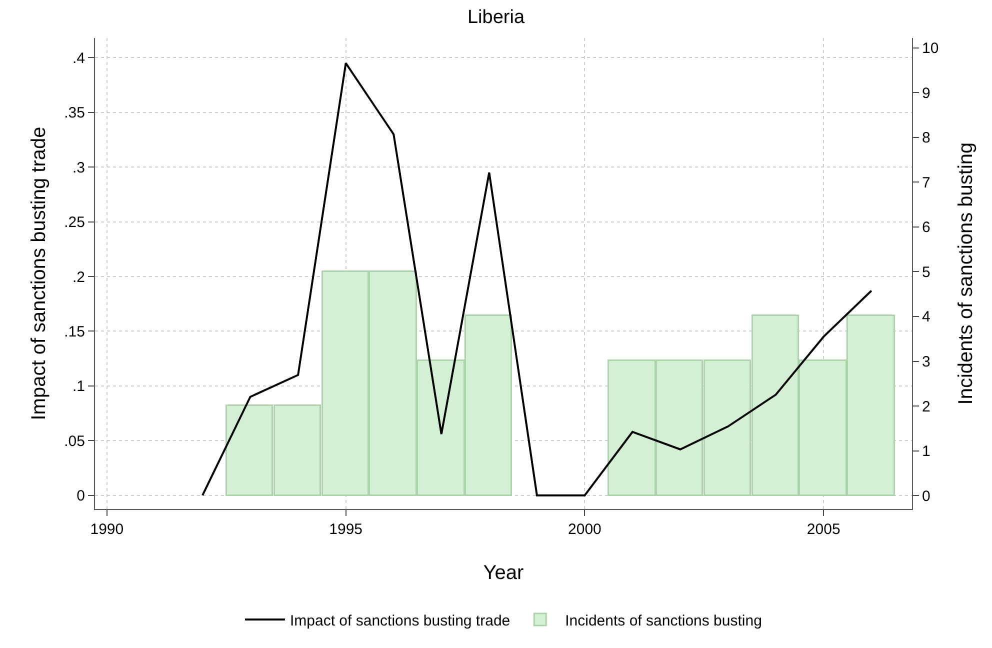 This screenshot has width=992, height=648. I want to click on y2-tick-label: 0, so click(926, 496).